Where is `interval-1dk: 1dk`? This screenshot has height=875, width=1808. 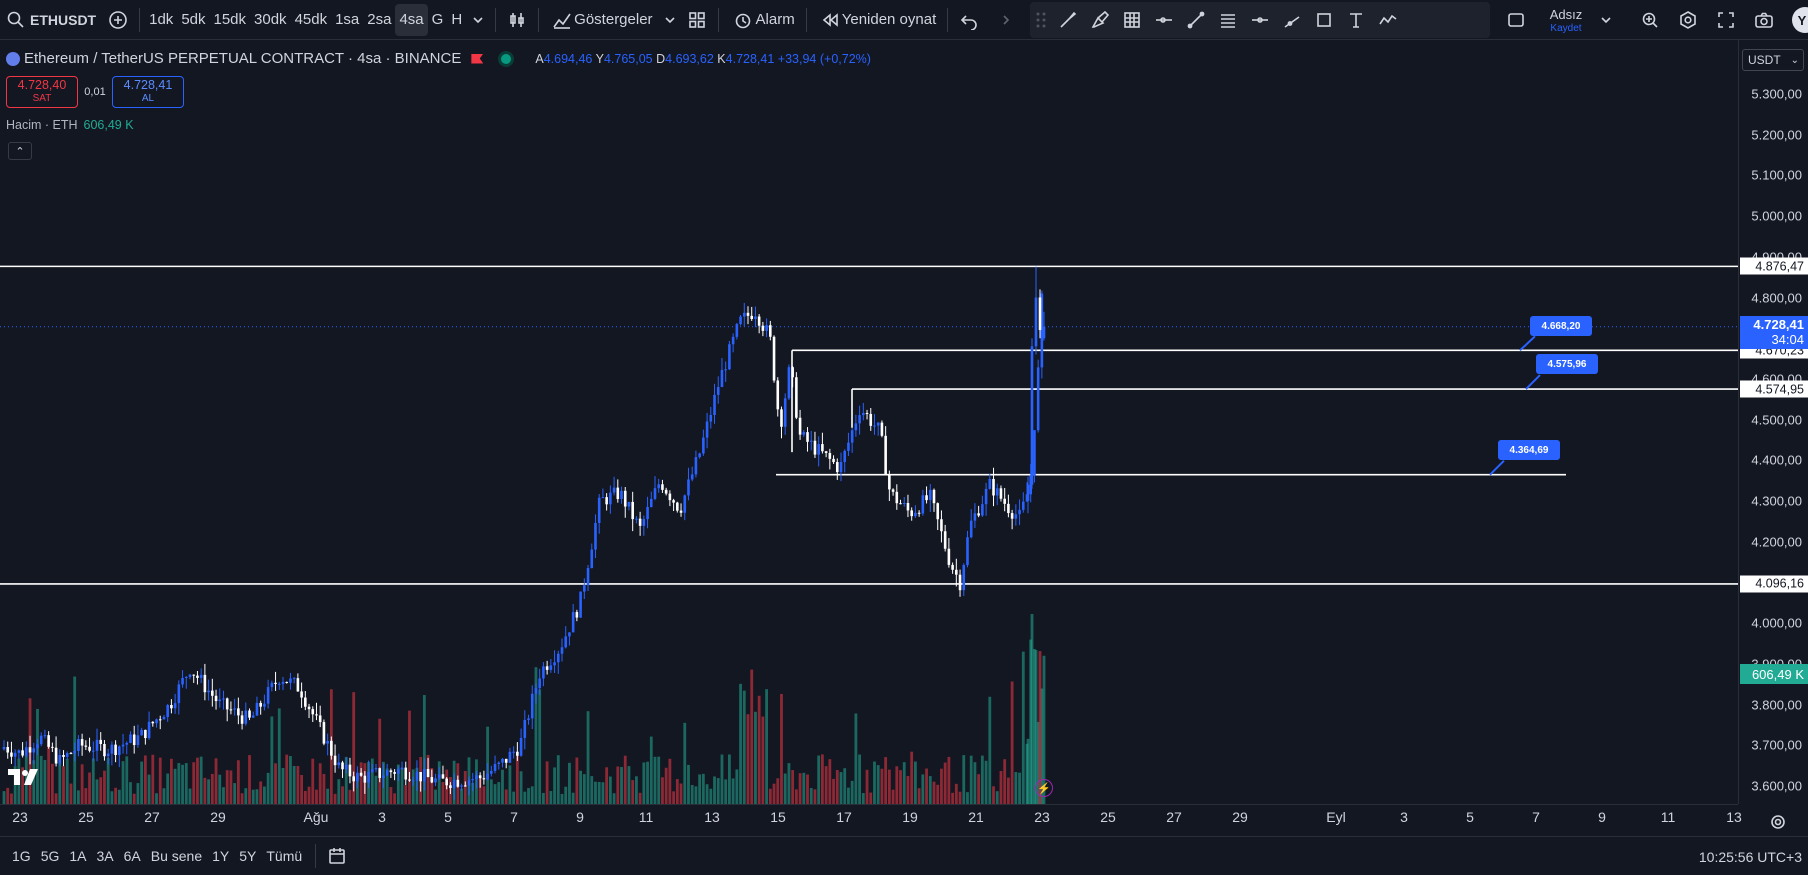 interval-1dk: 1dk is located at coordinates (161, 19).